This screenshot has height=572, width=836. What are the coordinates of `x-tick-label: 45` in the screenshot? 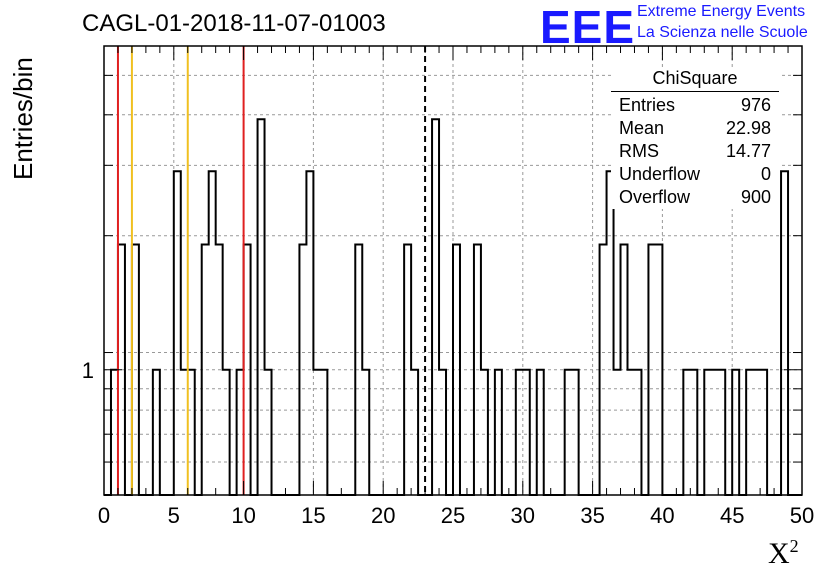 It's located at (732, 515).